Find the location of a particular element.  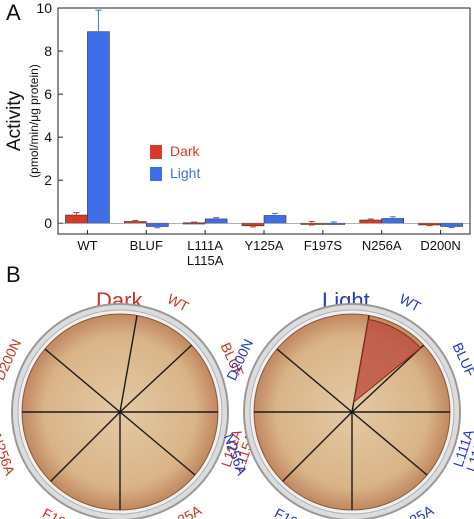

y-tick-label-3: 6 is located at coordinates (48, 94).